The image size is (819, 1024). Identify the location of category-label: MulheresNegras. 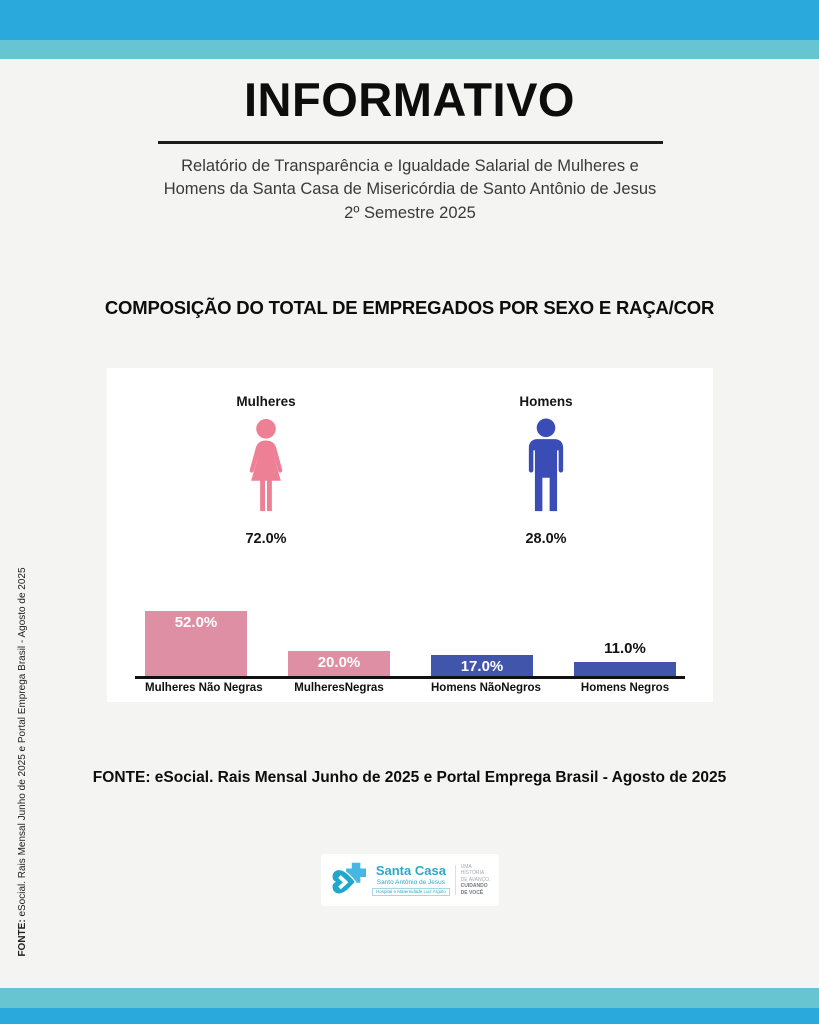
(339, 688).